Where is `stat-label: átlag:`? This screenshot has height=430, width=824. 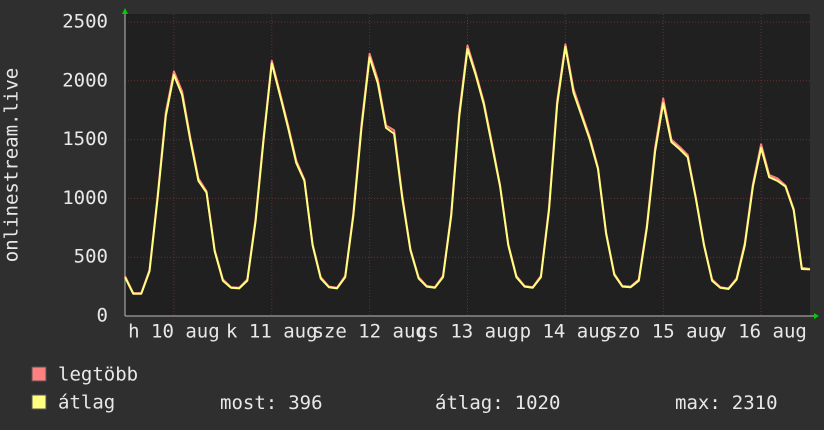 stat-label: átlag: is located at coordinates (469, 403).